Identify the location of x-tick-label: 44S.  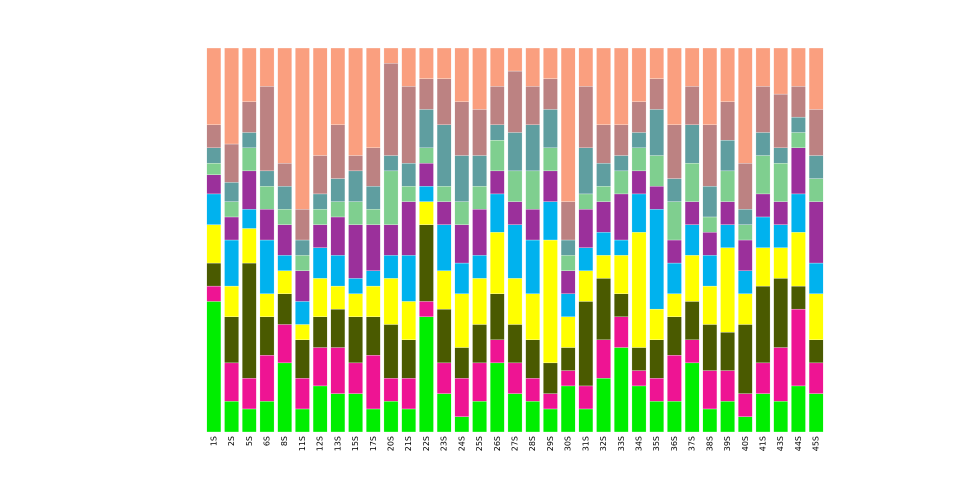
(798, 443).